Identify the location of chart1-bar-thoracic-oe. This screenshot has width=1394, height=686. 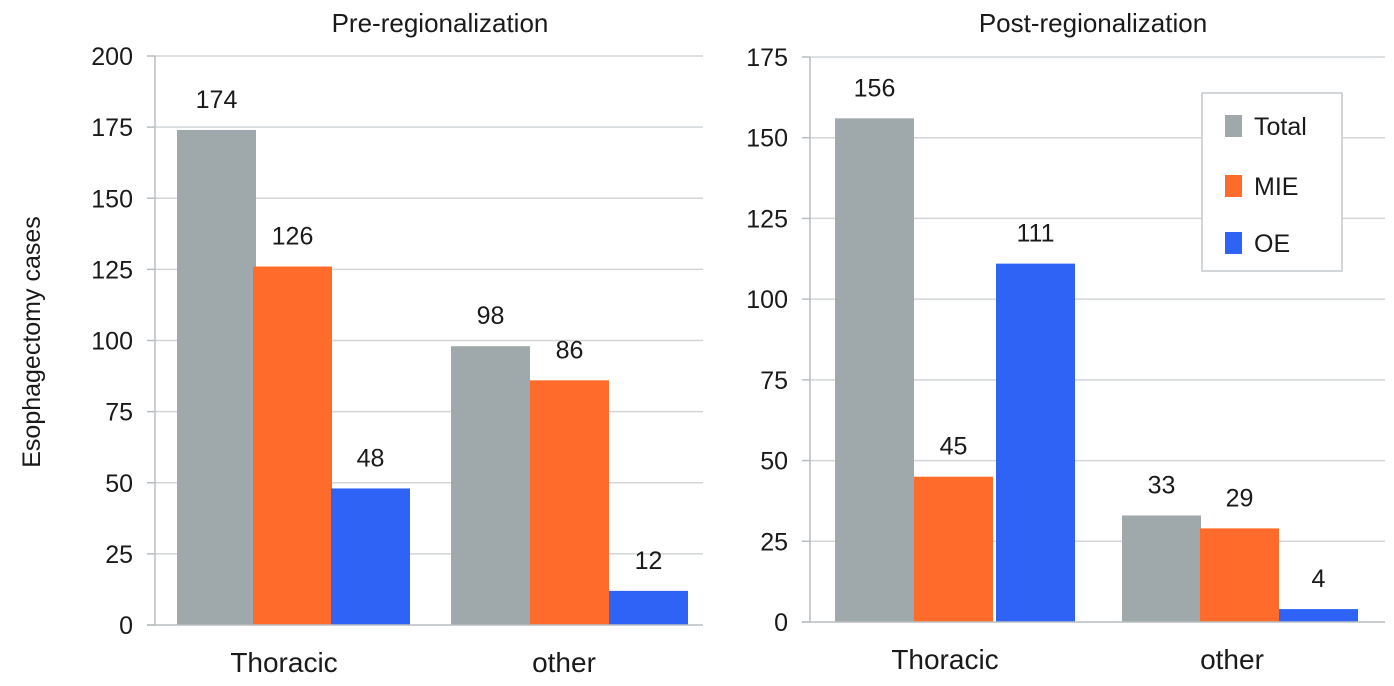
(370, 556).